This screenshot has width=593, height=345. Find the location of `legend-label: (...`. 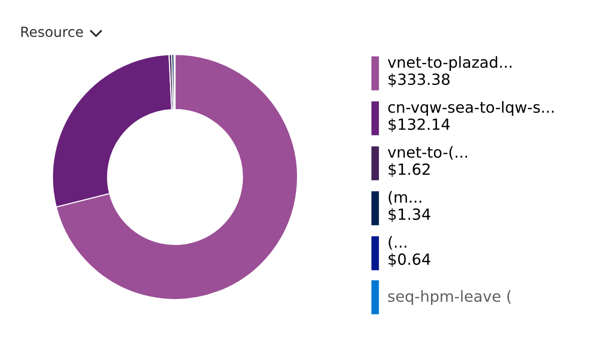

legend-label: (... is located at coordinates (397, 243).